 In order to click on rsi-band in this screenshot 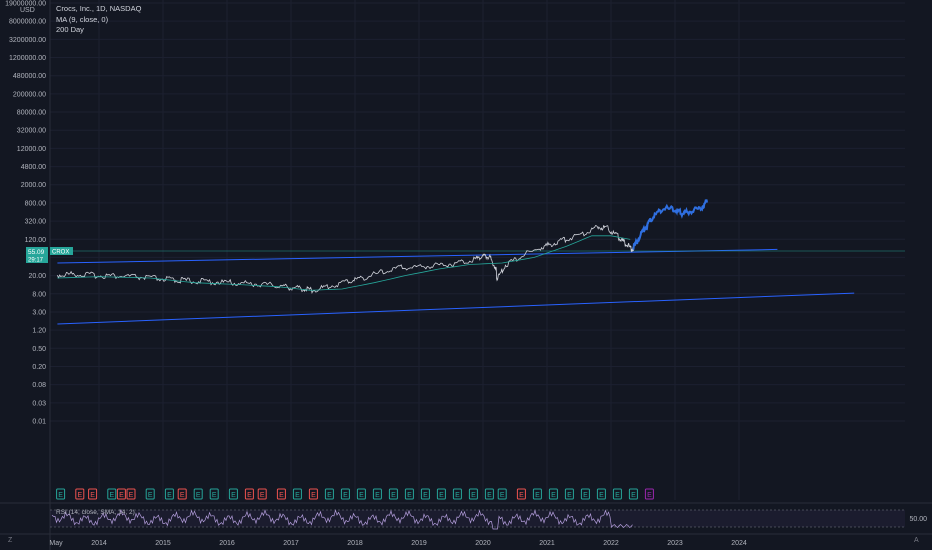, I will do `click(477, 518)`.